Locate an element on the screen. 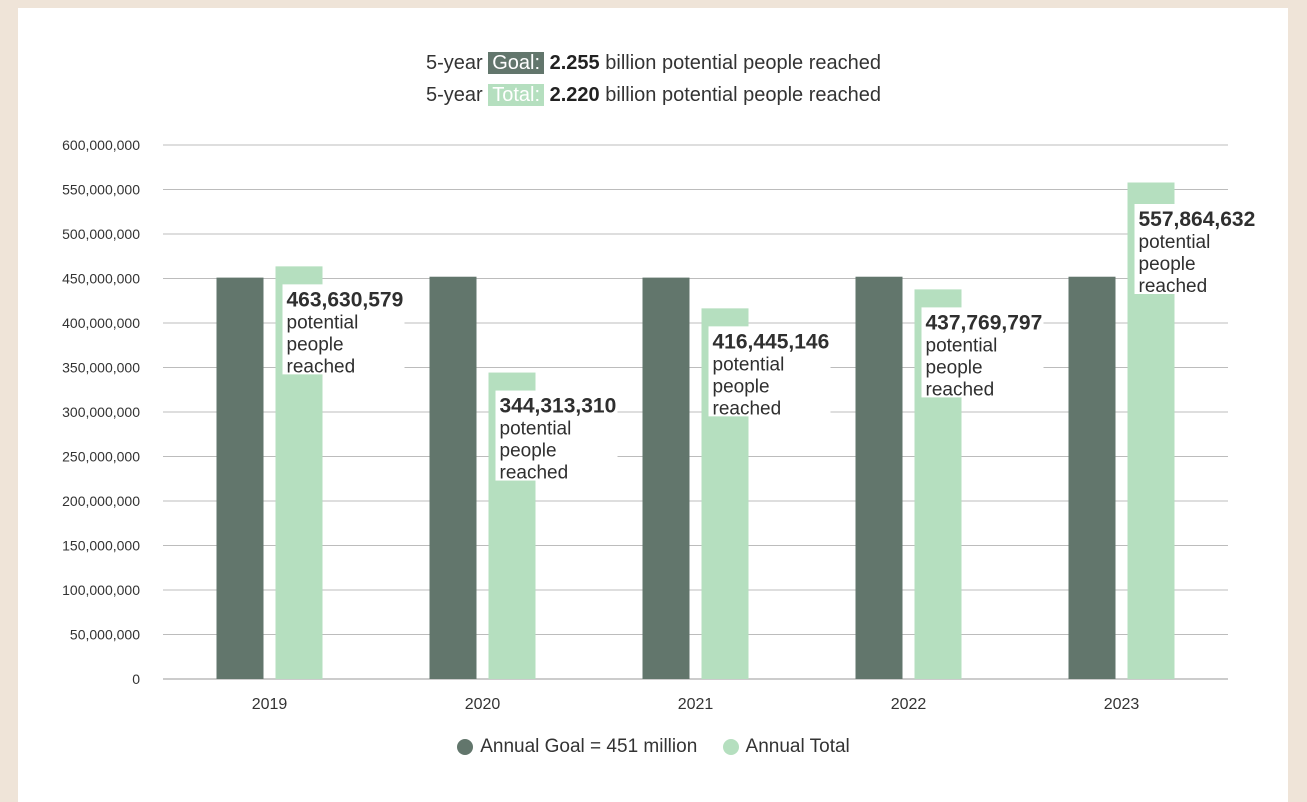  y-tick-label: 150,000,000 is located at coordinates (101, 546).